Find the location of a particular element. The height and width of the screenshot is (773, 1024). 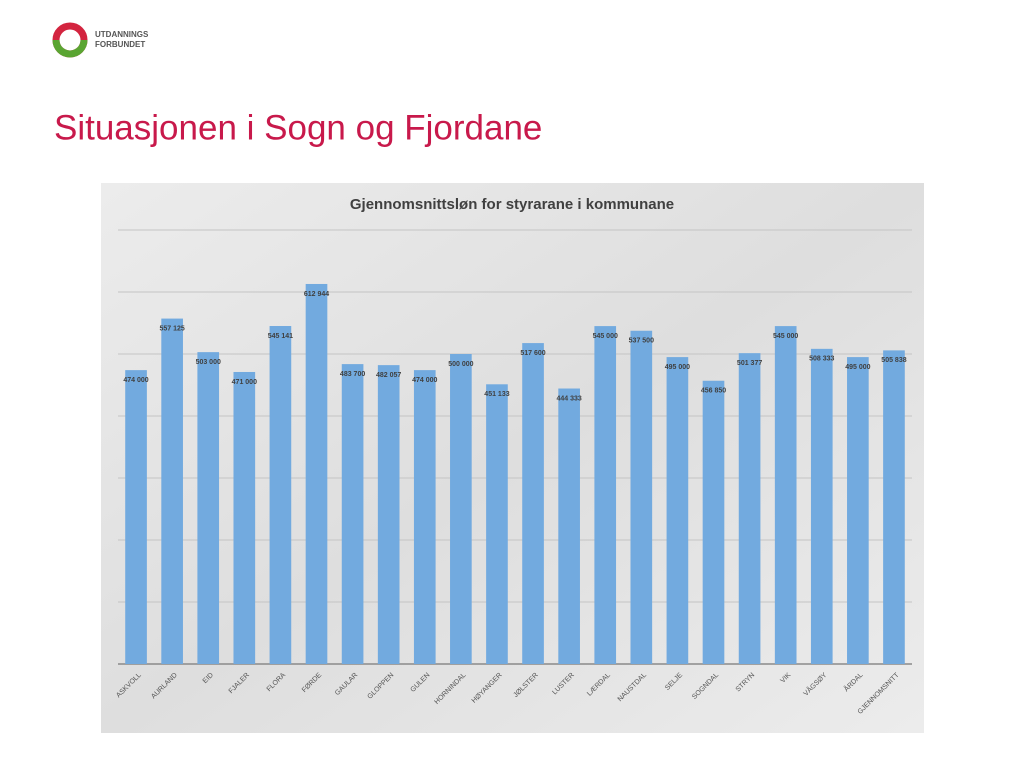

value-label: 500 000 is located at coordinates (460, 364).